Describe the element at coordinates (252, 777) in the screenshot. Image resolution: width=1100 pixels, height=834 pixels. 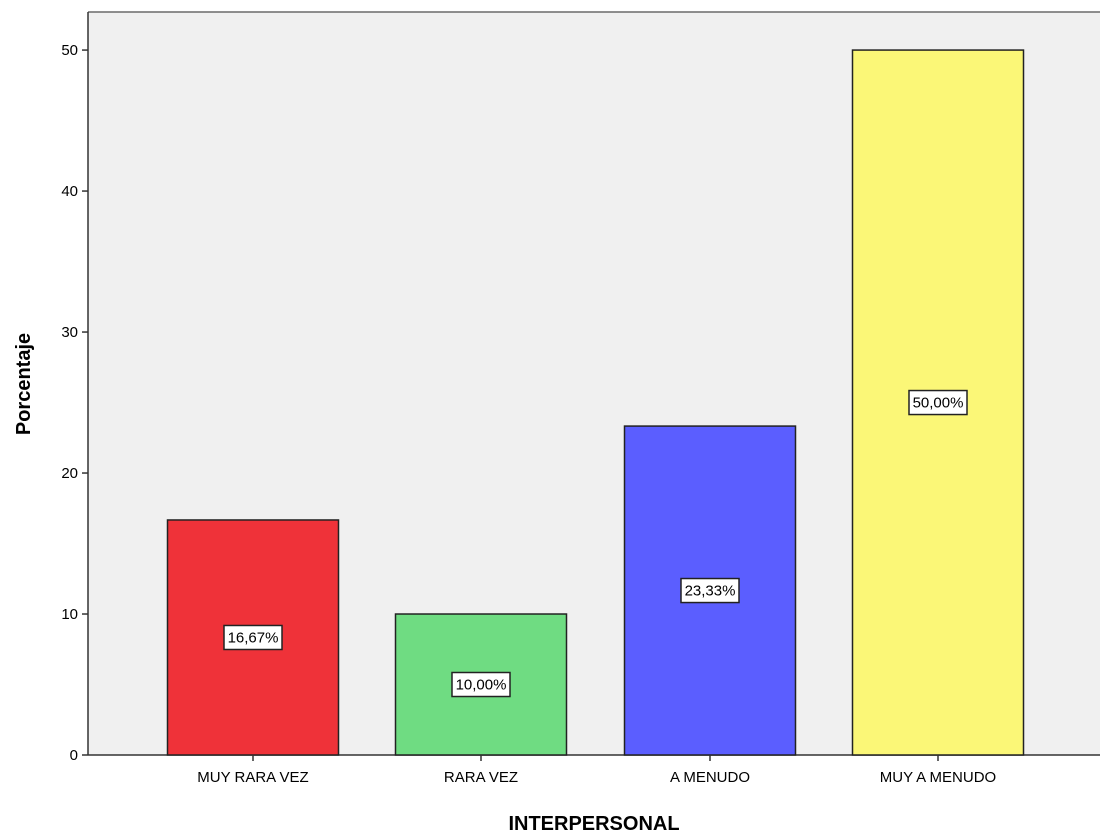
I see `x-category-label: MUY RARA VEZ` at that location.